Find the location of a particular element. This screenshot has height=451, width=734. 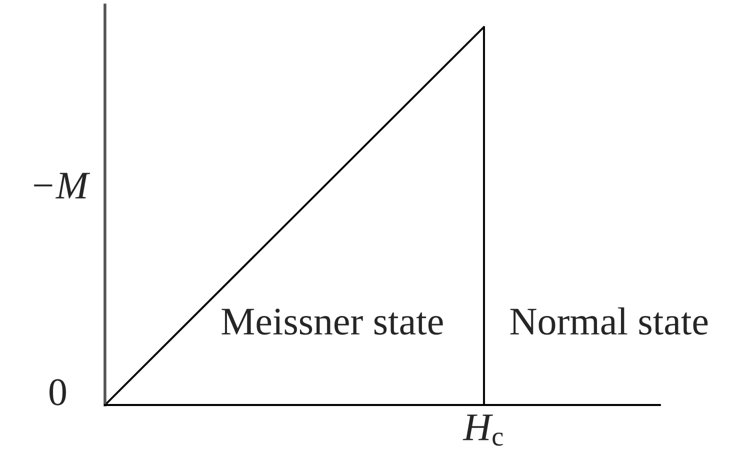

text: 0 is located at coordinates (58, 392).